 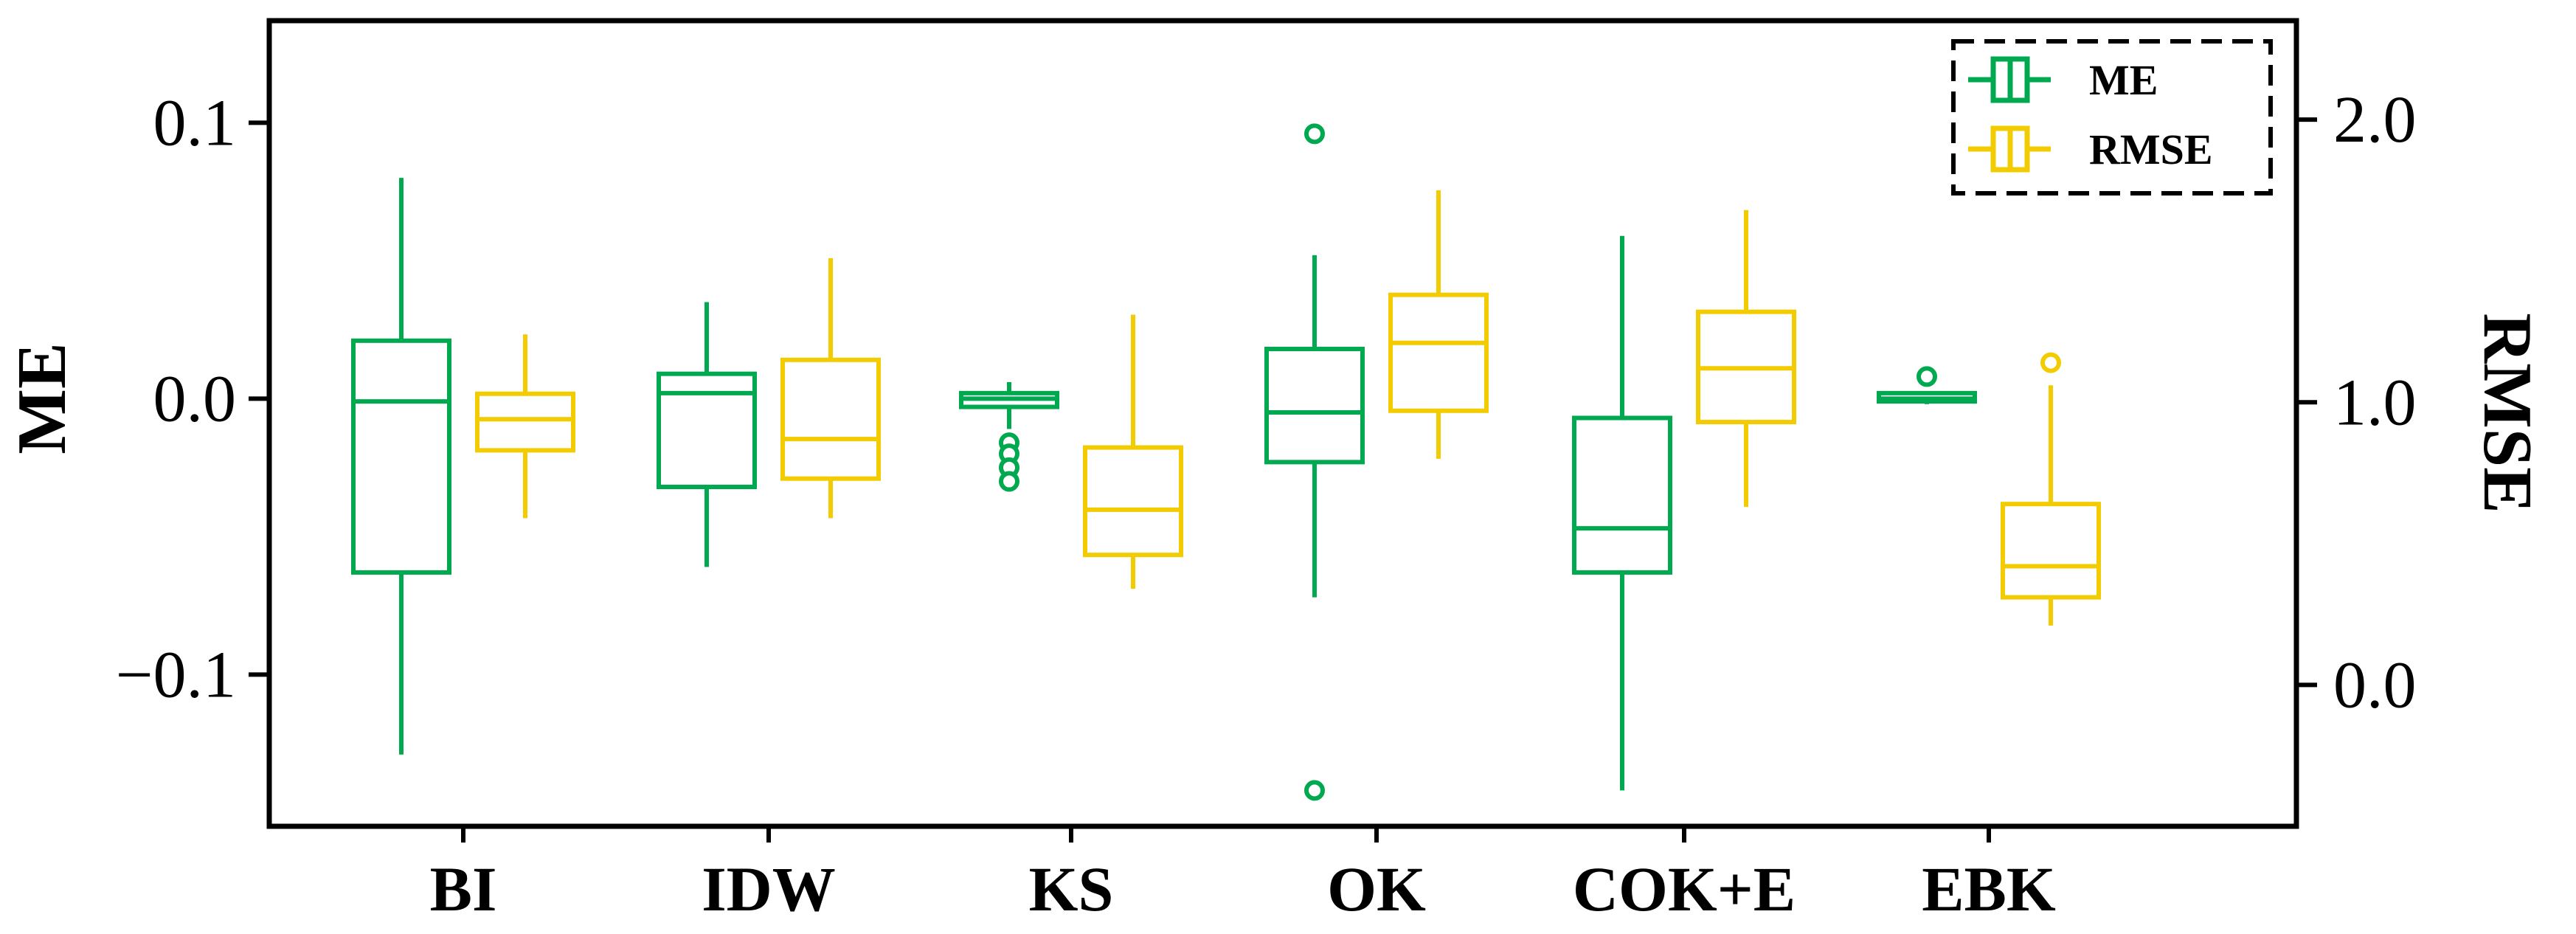 What do you see at coordinates (2375, 685) in the screenshot?
I see `right-tick-label: 0.0` at bounding box center [2375, 685].